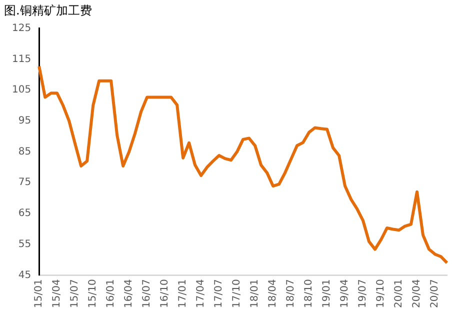 The image size is (463, 312). What do you see at coordinates (345, 293) in the screenshot?
I see `x-tick-label: 19/04` at bounding box center [345, 293].